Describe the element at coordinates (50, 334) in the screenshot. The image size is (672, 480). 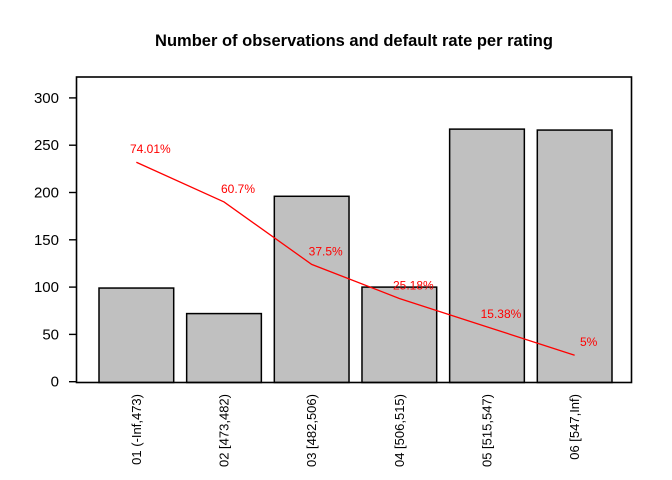
I see `y-axis-tick-label: 50` at that location.